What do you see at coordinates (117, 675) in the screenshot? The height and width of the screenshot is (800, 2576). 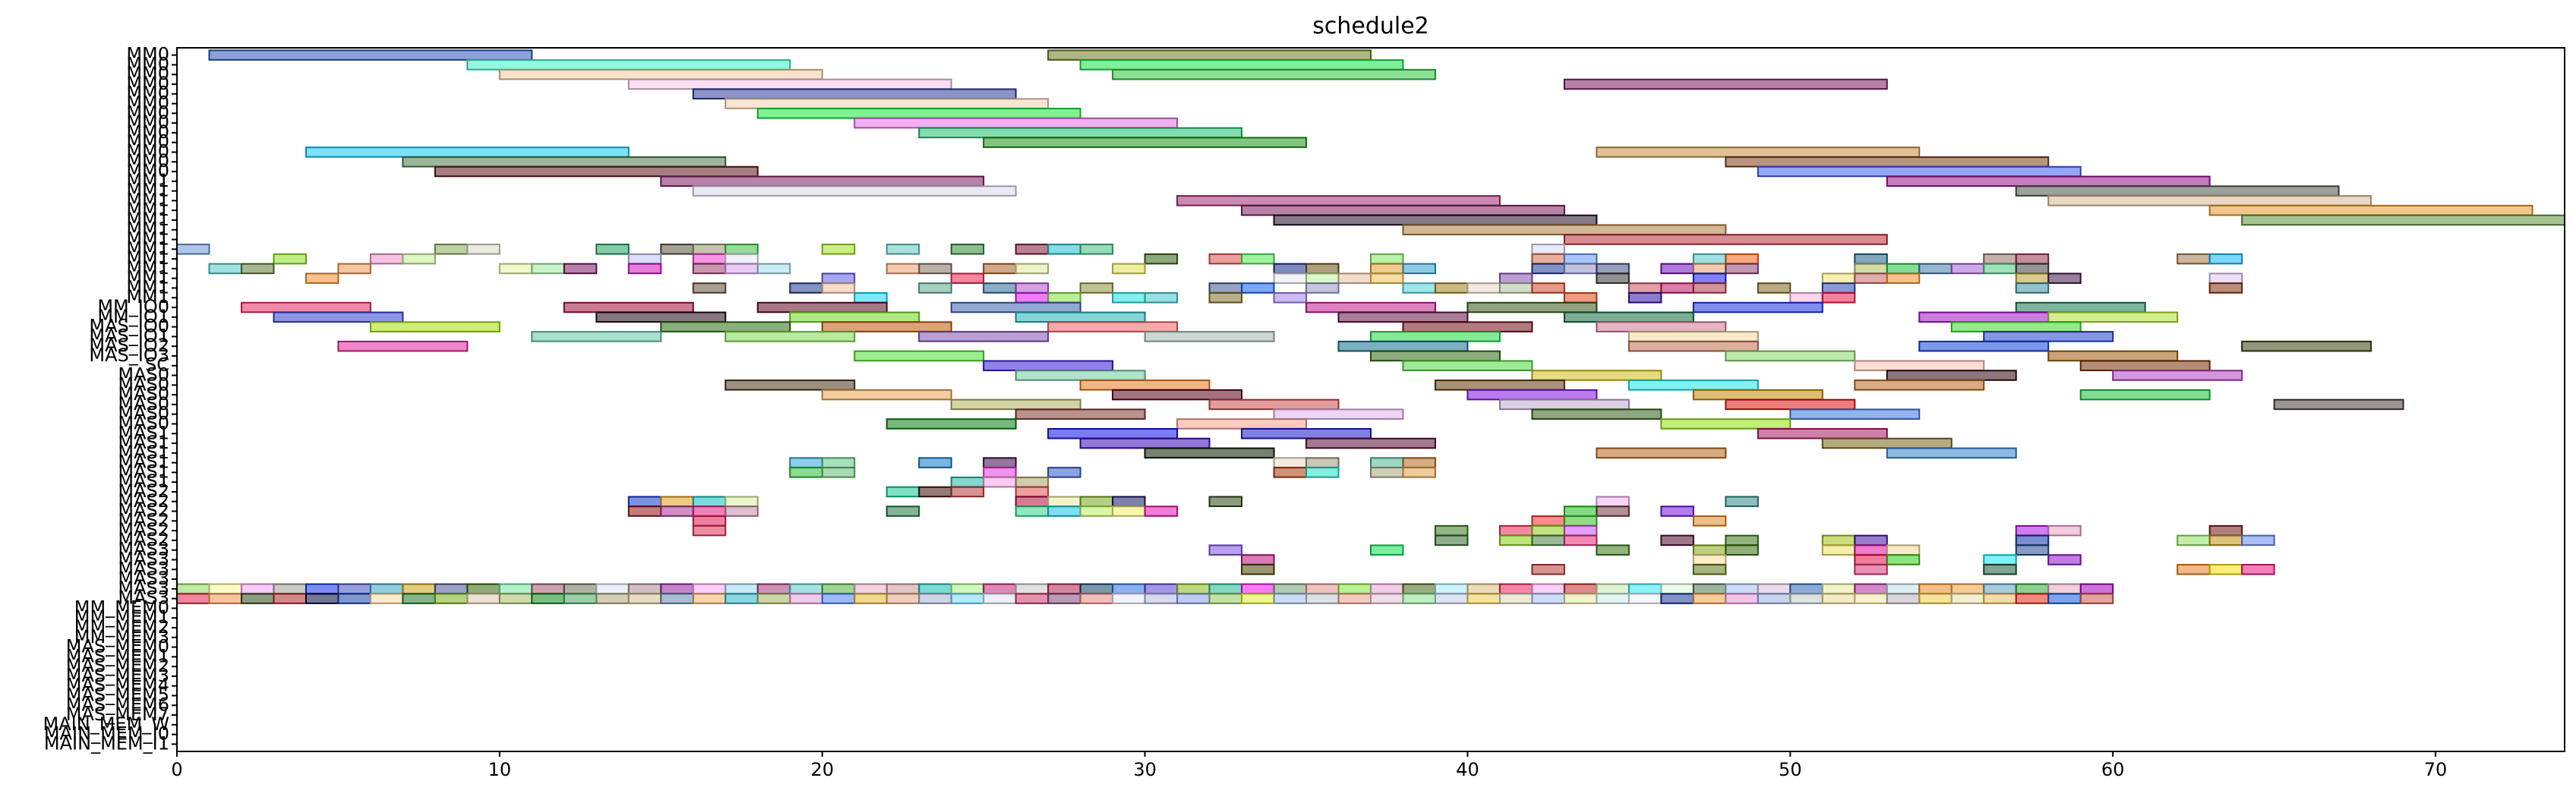 I see `y-tick-label: MAS_MEM3` at bounding box center [117, 675].